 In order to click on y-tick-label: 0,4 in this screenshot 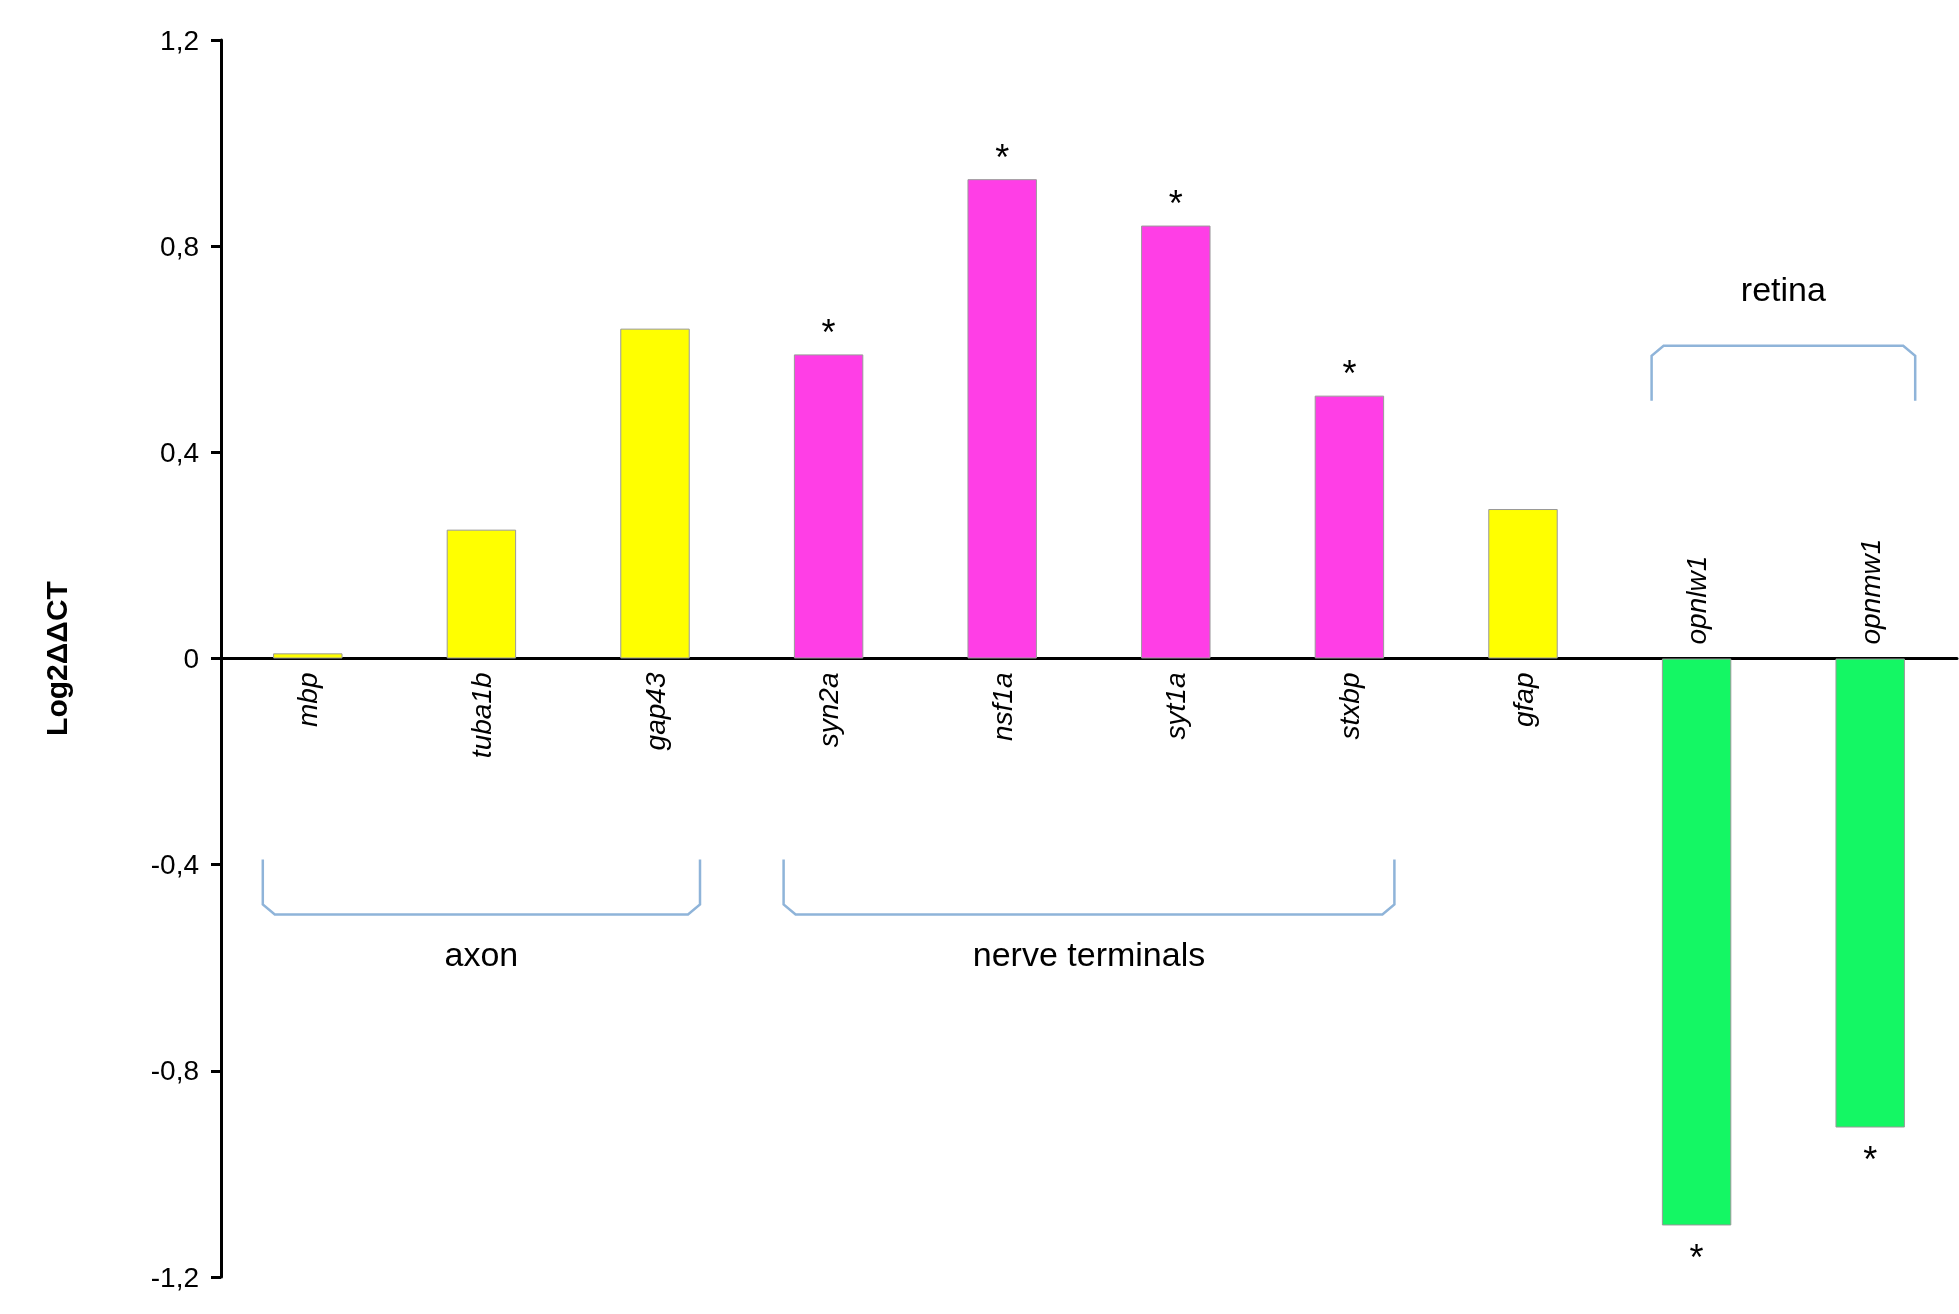, I will do `click(179, 452)`.